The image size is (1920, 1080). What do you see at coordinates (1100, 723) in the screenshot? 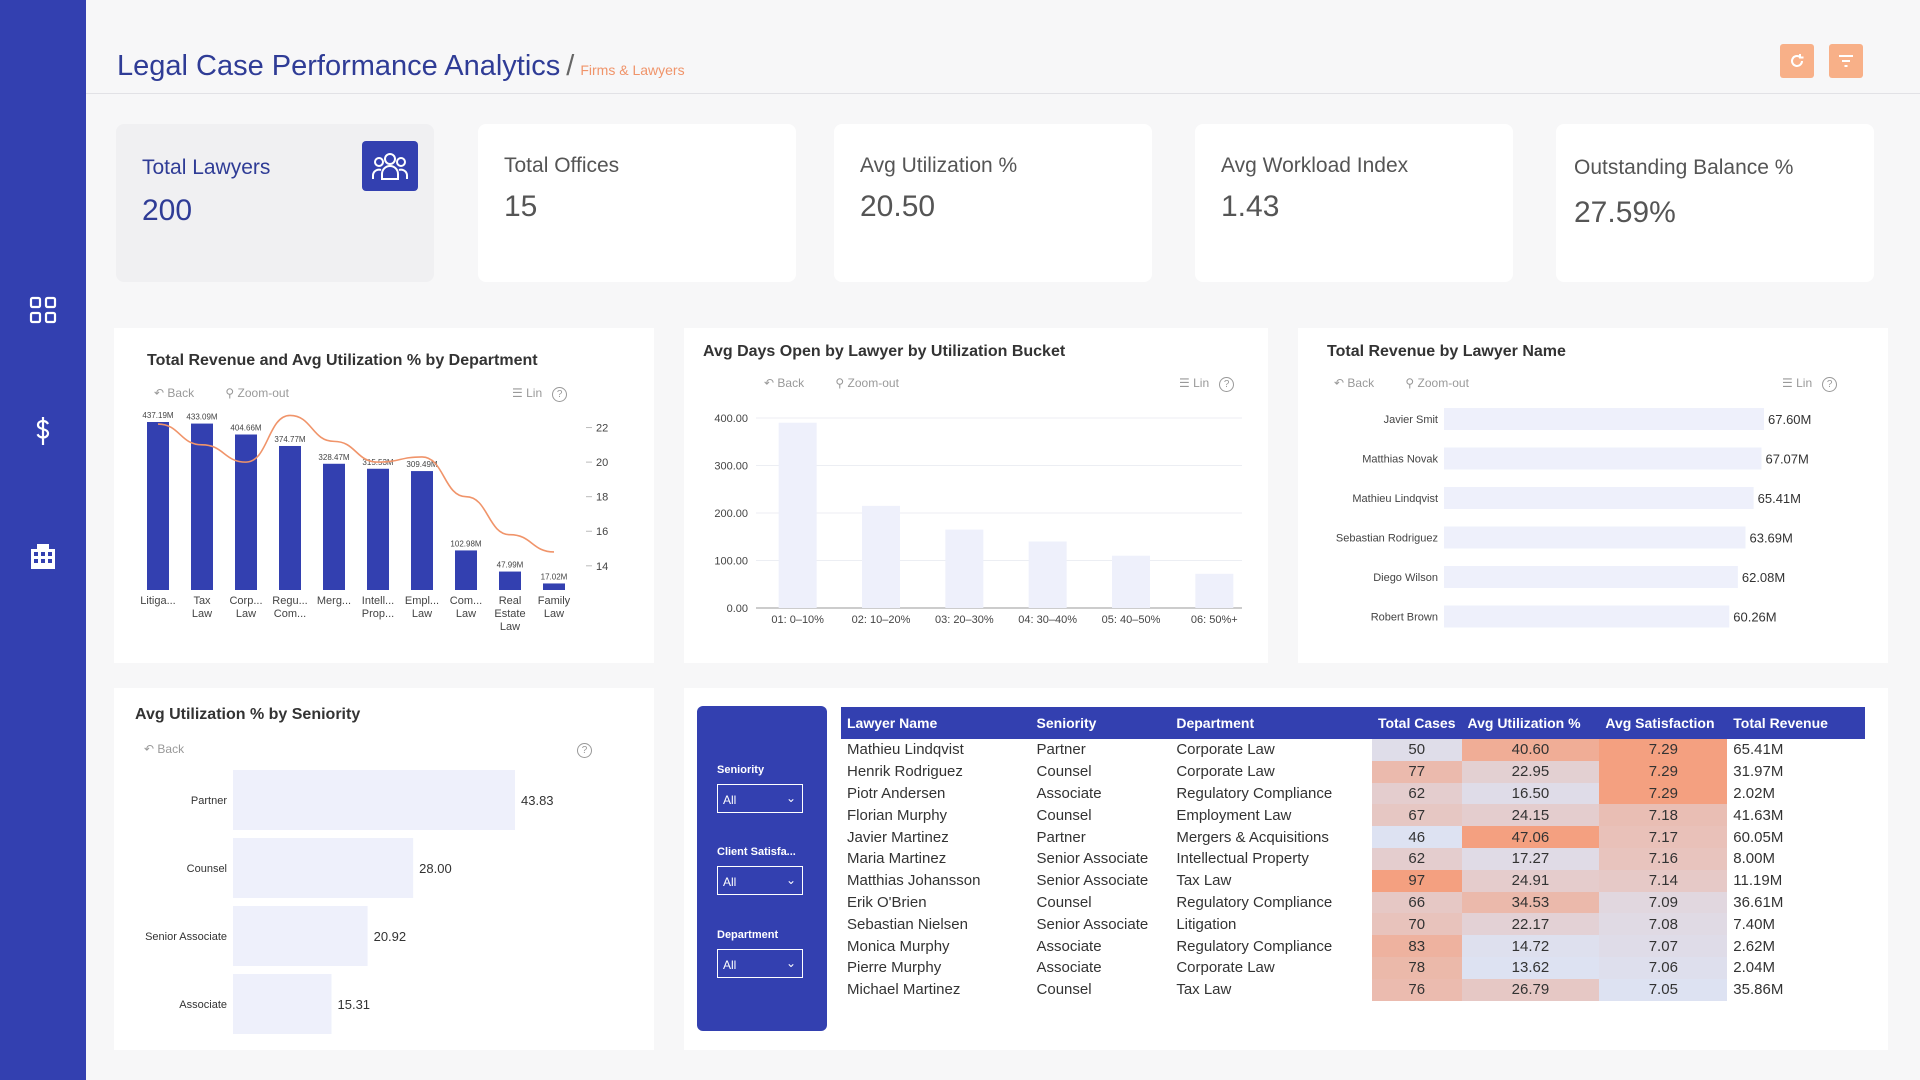
I see `column-header: Seniority` at bounding box center [1100, 723].